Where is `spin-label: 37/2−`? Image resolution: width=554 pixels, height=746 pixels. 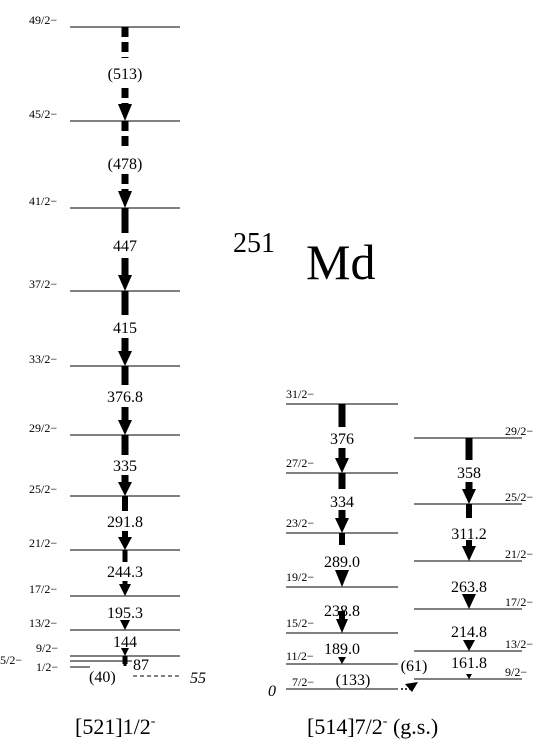
spin-label: 37/2− is located at coordinates (43, 284).